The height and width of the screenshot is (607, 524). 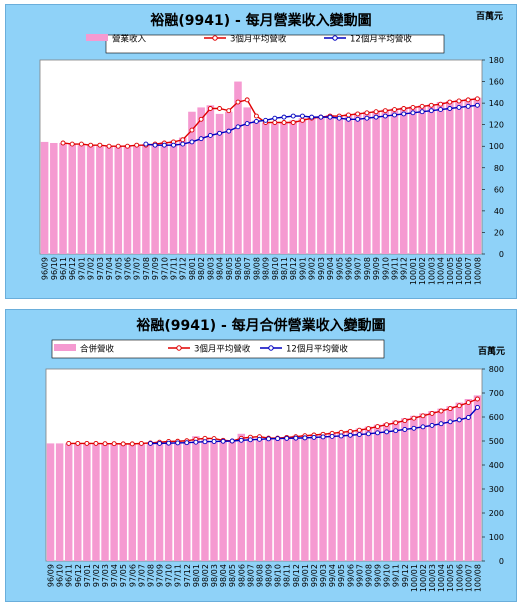 What do you see at coordinates (201, 268) in the screenshot?
I see `x-tick-label: 98/02` at bounding box center [201, 268].